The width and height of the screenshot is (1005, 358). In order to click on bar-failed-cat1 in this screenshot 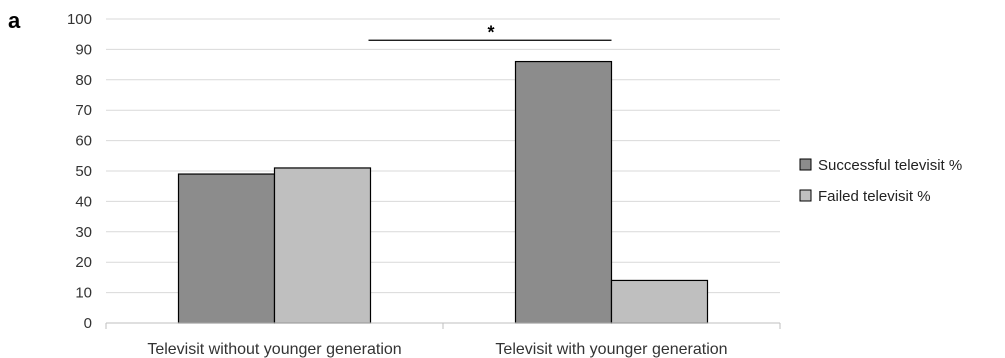, I will do `click(659, 301)`.